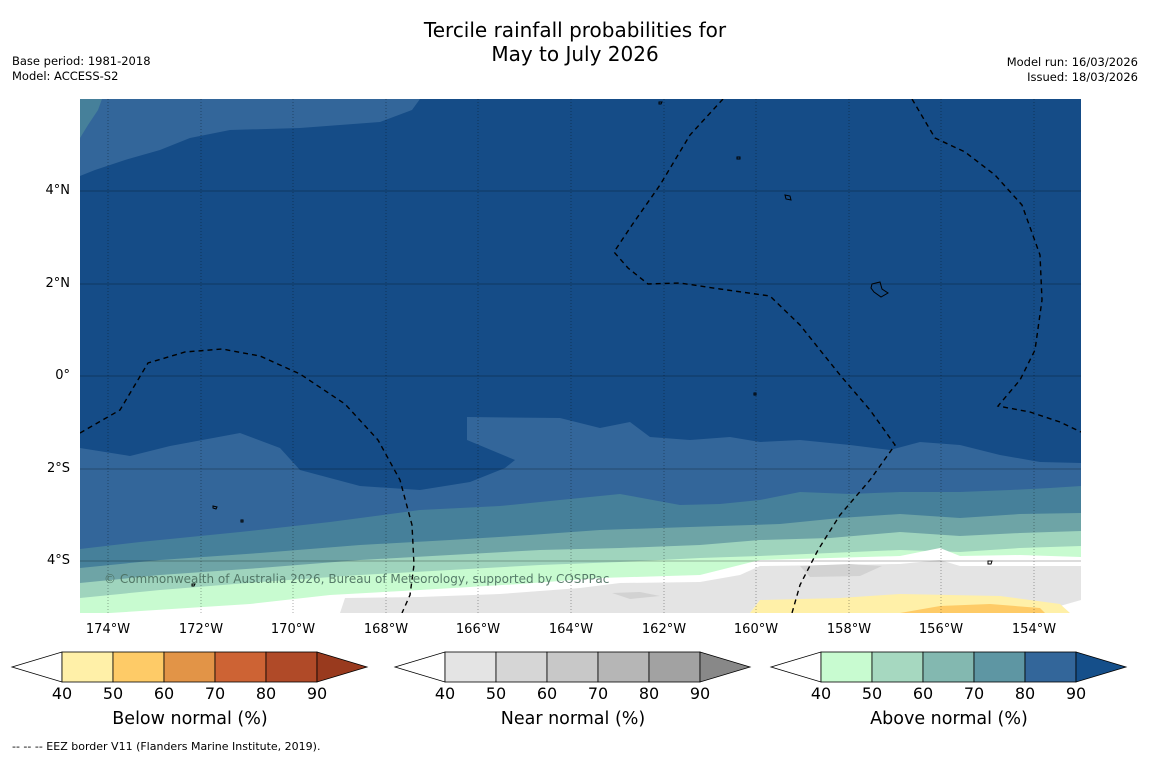 This screenshot has height=758, width=1150. I want to click on lat-label-0: 0°, so click(62, 375).